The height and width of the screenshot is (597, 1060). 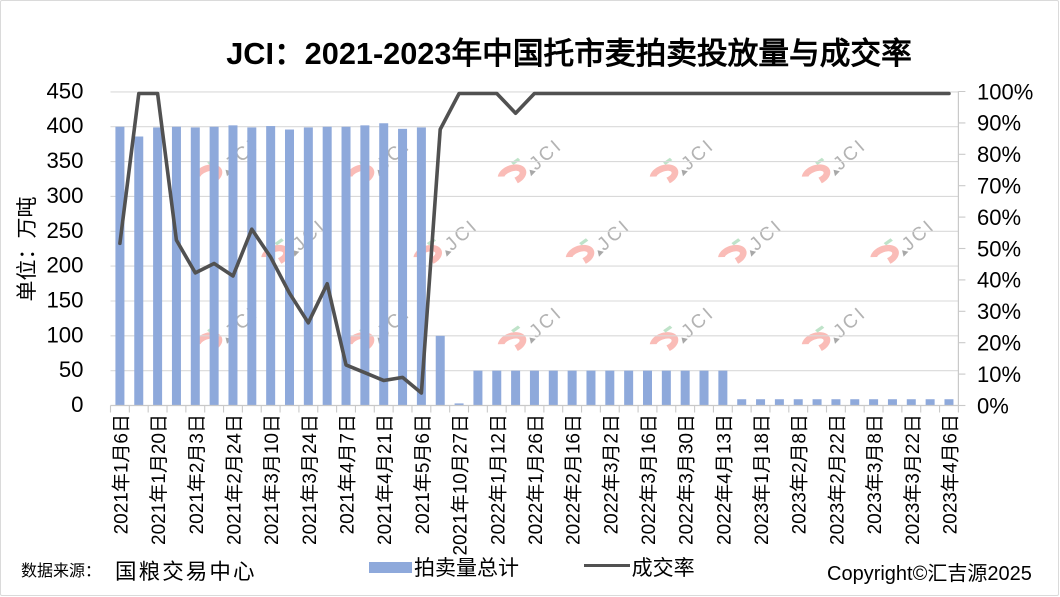 I want to click on svg-text: 2021年4月21日, so click(x=385, y=479).